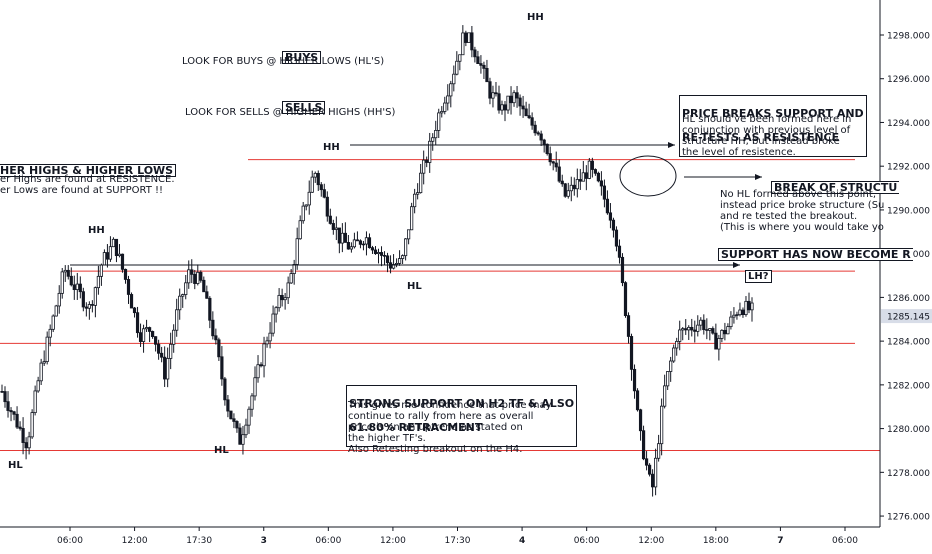 The height and width of the screenshot is (554, 932). Describe the element at coordinates (908, 80) in the screenshot. I see `price-tick-label: 1296.000` at that location.